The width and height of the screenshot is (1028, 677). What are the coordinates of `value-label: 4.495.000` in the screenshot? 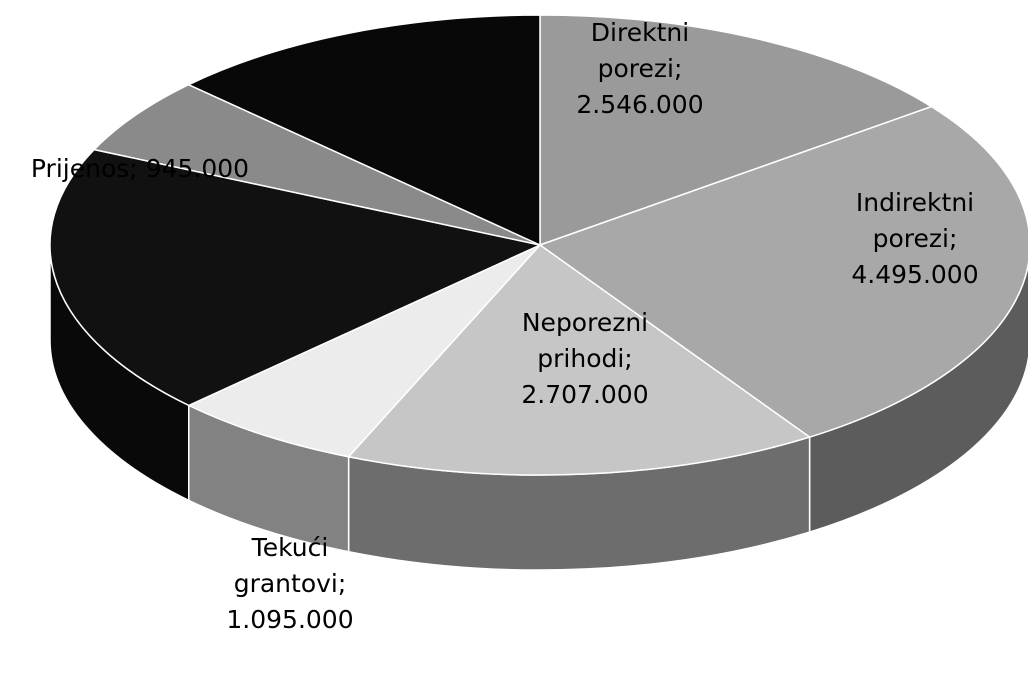 It's located at (914, 274).